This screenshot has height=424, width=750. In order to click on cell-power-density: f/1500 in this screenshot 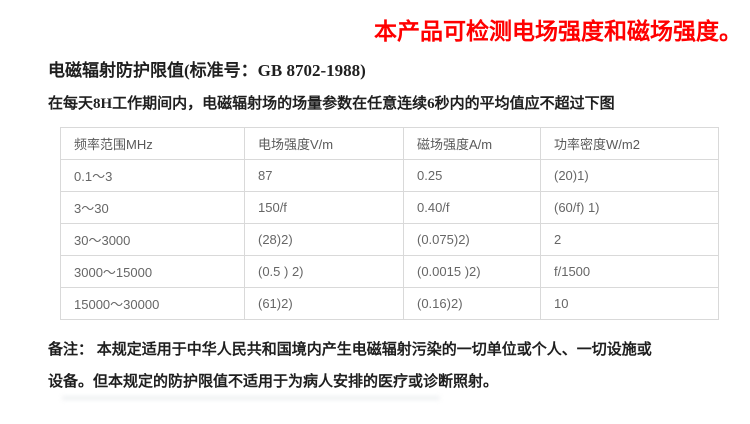, I will do `click(629, 271)`.